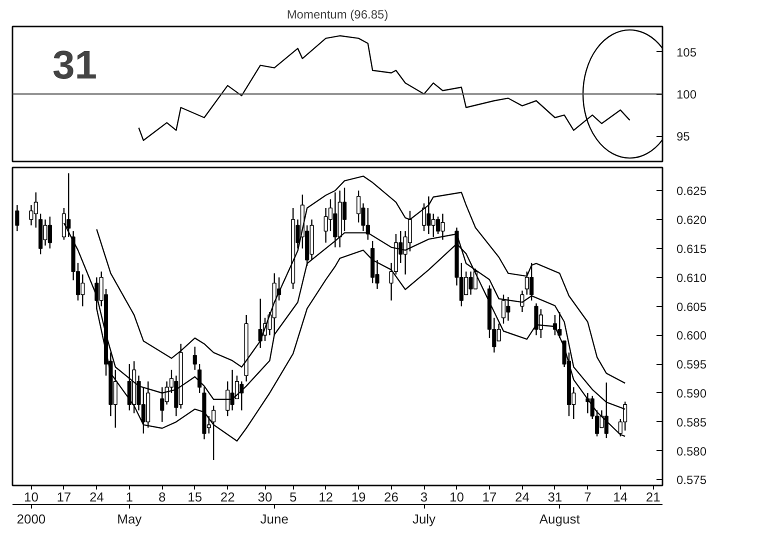 The height and width of the screenshot is (547, 772). Describe the element at coordinates (162, 497) in the screenshot. I see `x-tick-label: 8` at that location.